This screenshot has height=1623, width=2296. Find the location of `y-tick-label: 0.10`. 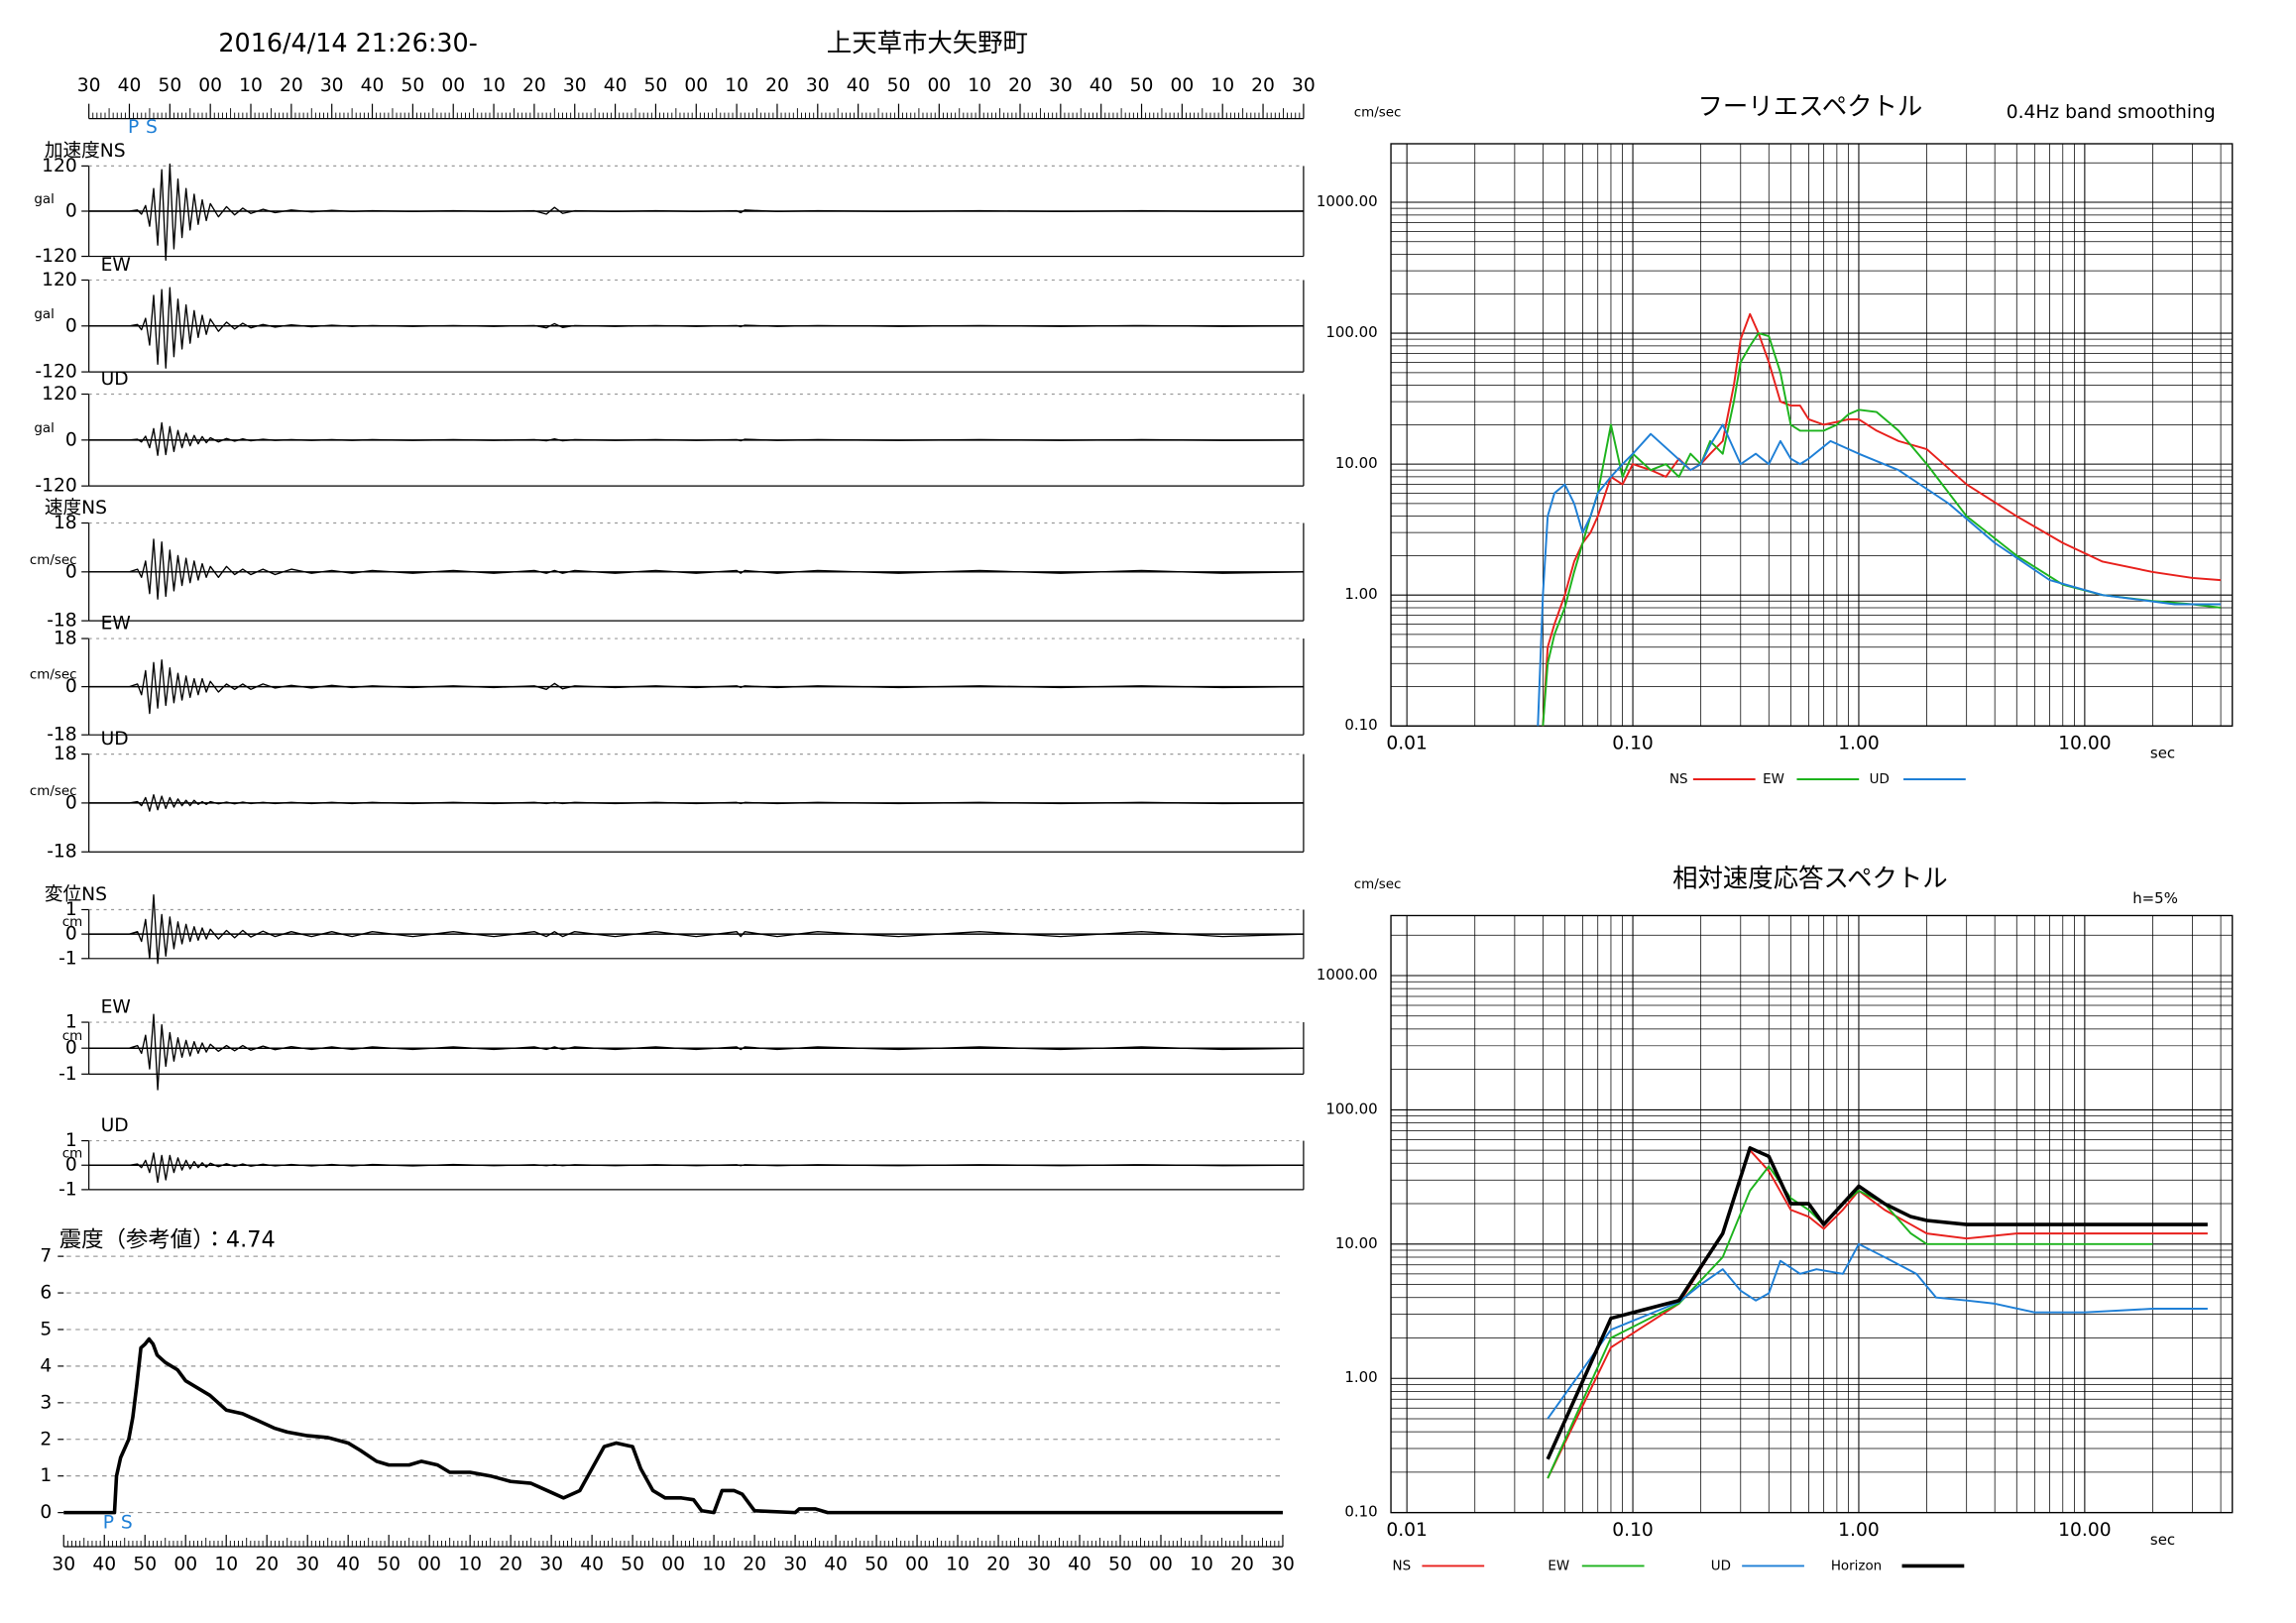

y-tick-label: 0.10 is located at coordinates (1360, 725).